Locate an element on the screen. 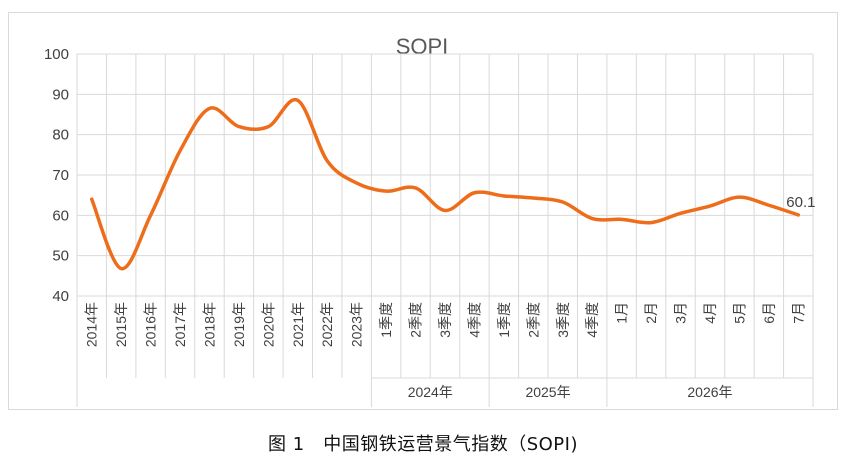 This screenshot has height=464, width=846. y-tick-label: 60 is located at coordinates (60, 215).